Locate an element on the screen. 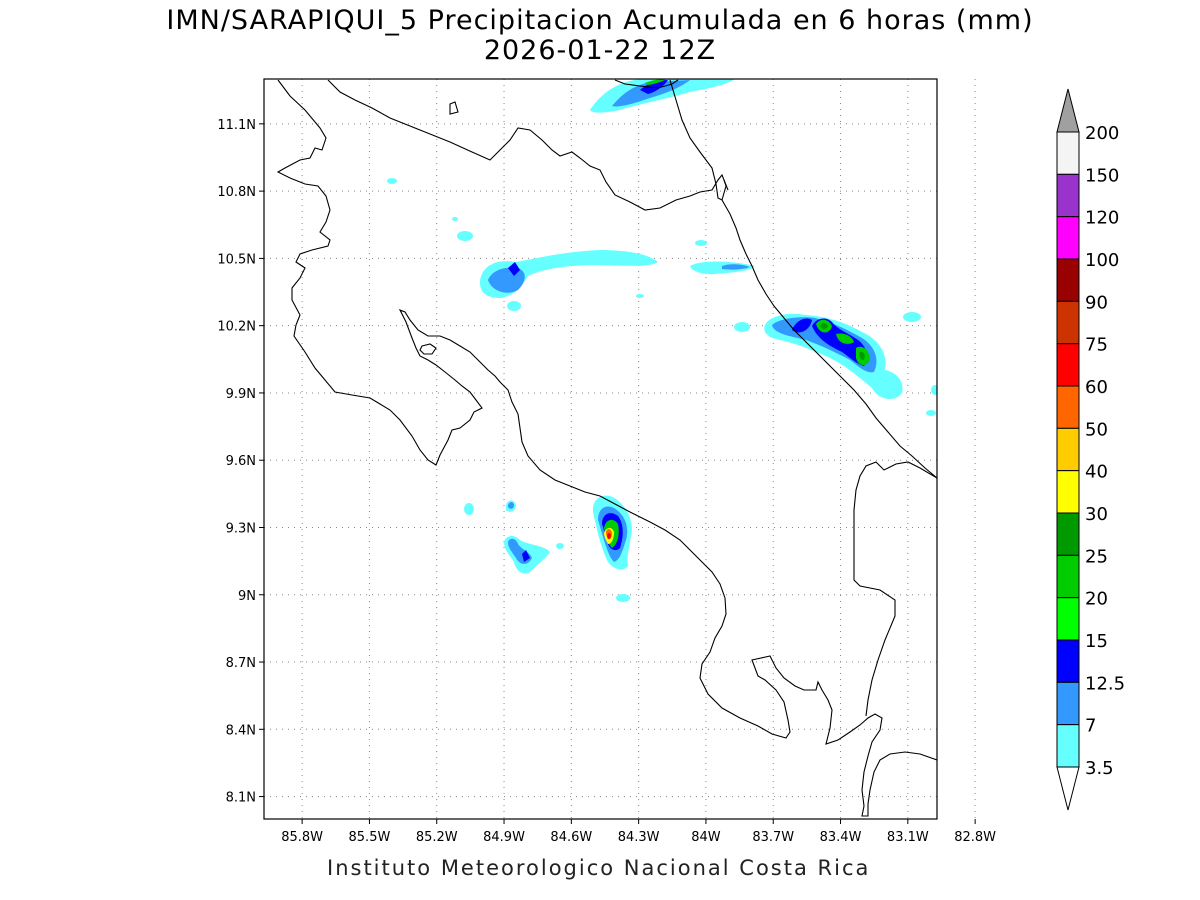  latitude-tick-label: 8.7N is located at coordinates (241, 663).